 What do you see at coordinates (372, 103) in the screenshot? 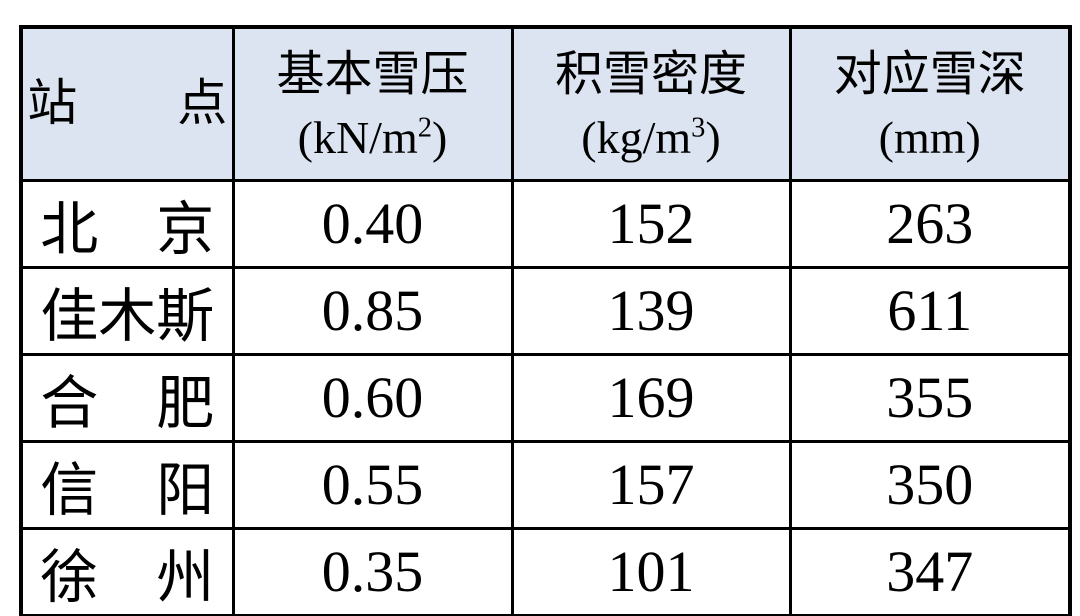
I see `header-cell-basic-snow-pressure: 基本雪压 (kN/m2)` at bounding box center [372, 103].